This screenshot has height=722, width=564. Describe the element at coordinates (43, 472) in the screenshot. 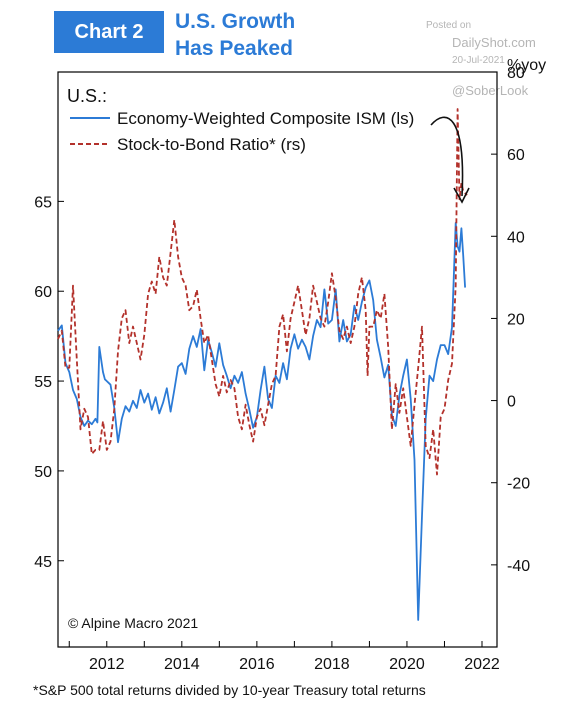

I see `left-axis-tick-label: 50` at that location.